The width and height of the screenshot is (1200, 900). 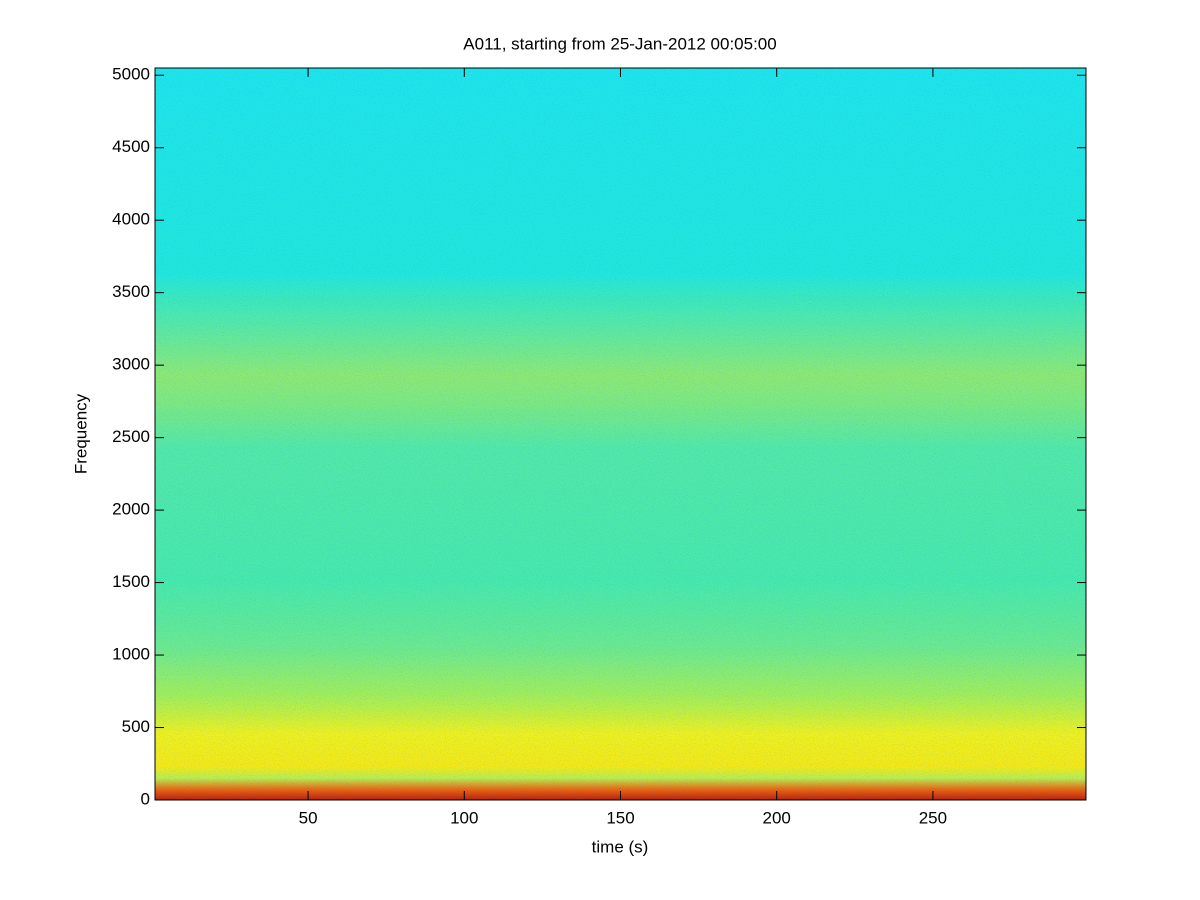 I want to click on y-tick-label: 2500, so click(x=131, y=436).